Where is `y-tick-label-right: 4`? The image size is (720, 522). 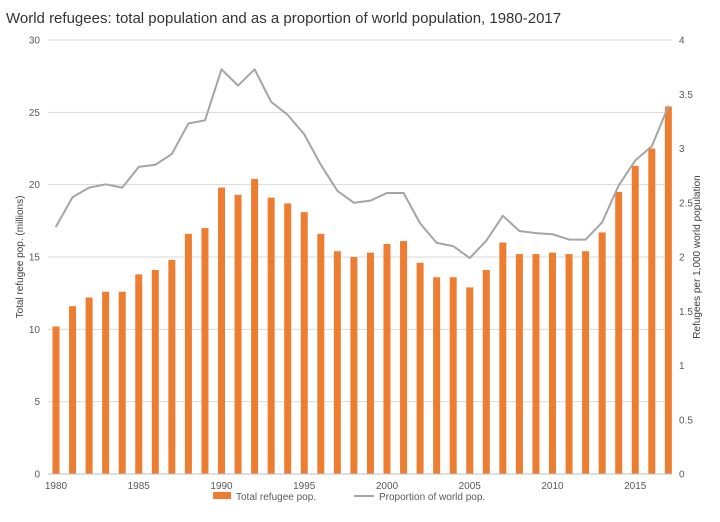 y-tick-label-right: 4 is located at coordinates (682, 41).